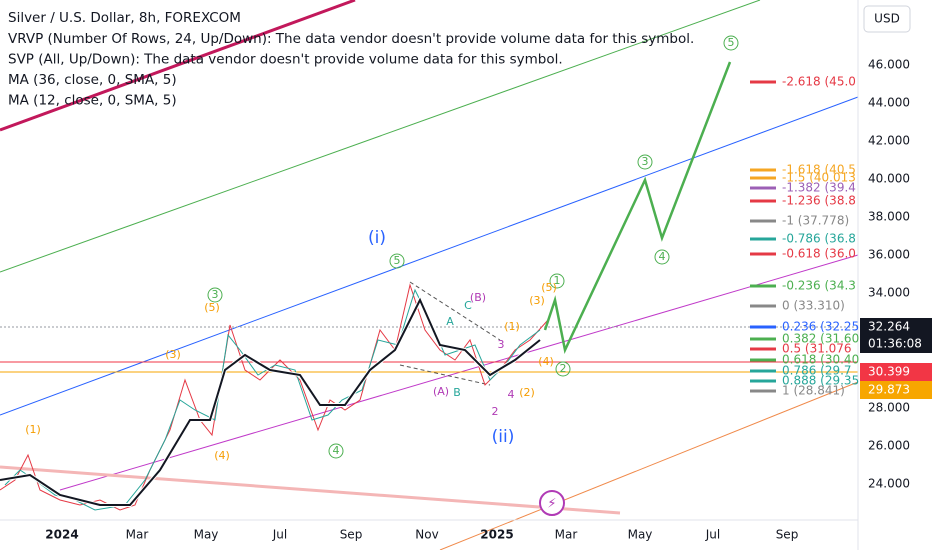  What do you see at coordinates (468, 305) in the screenshot?
I see `wave-label: C` at bounding box center [468, 305].